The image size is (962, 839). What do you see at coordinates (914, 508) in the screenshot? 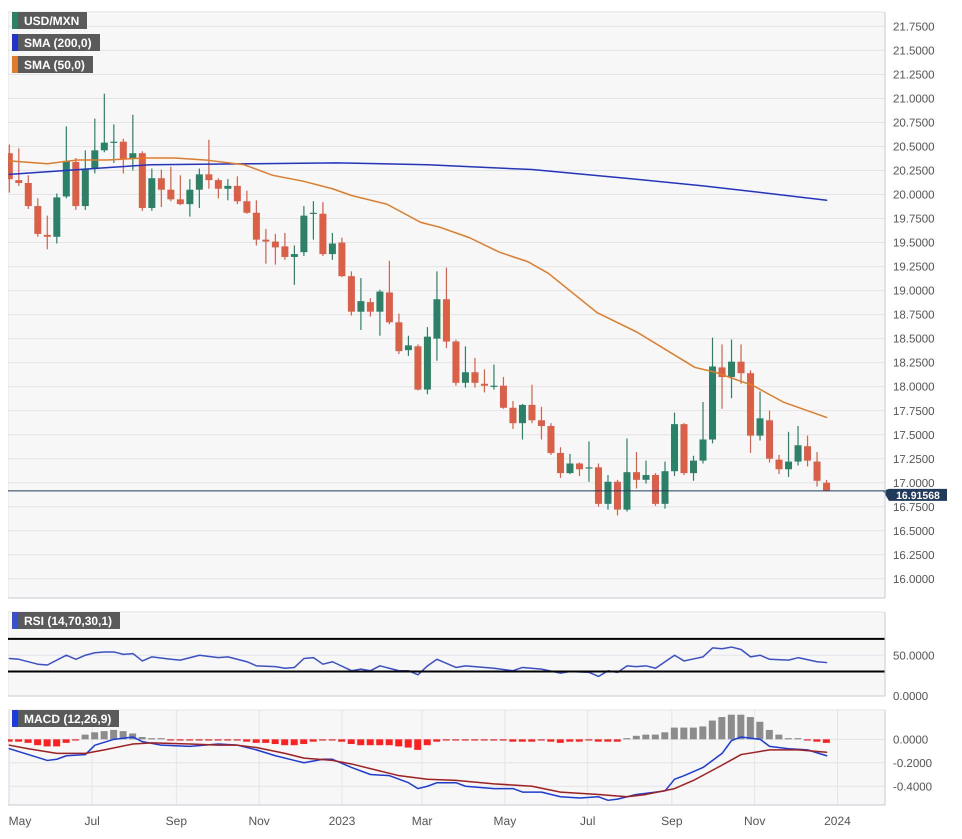
I see `y-tick-label: 16.7500` at bounding box center [914, 508].